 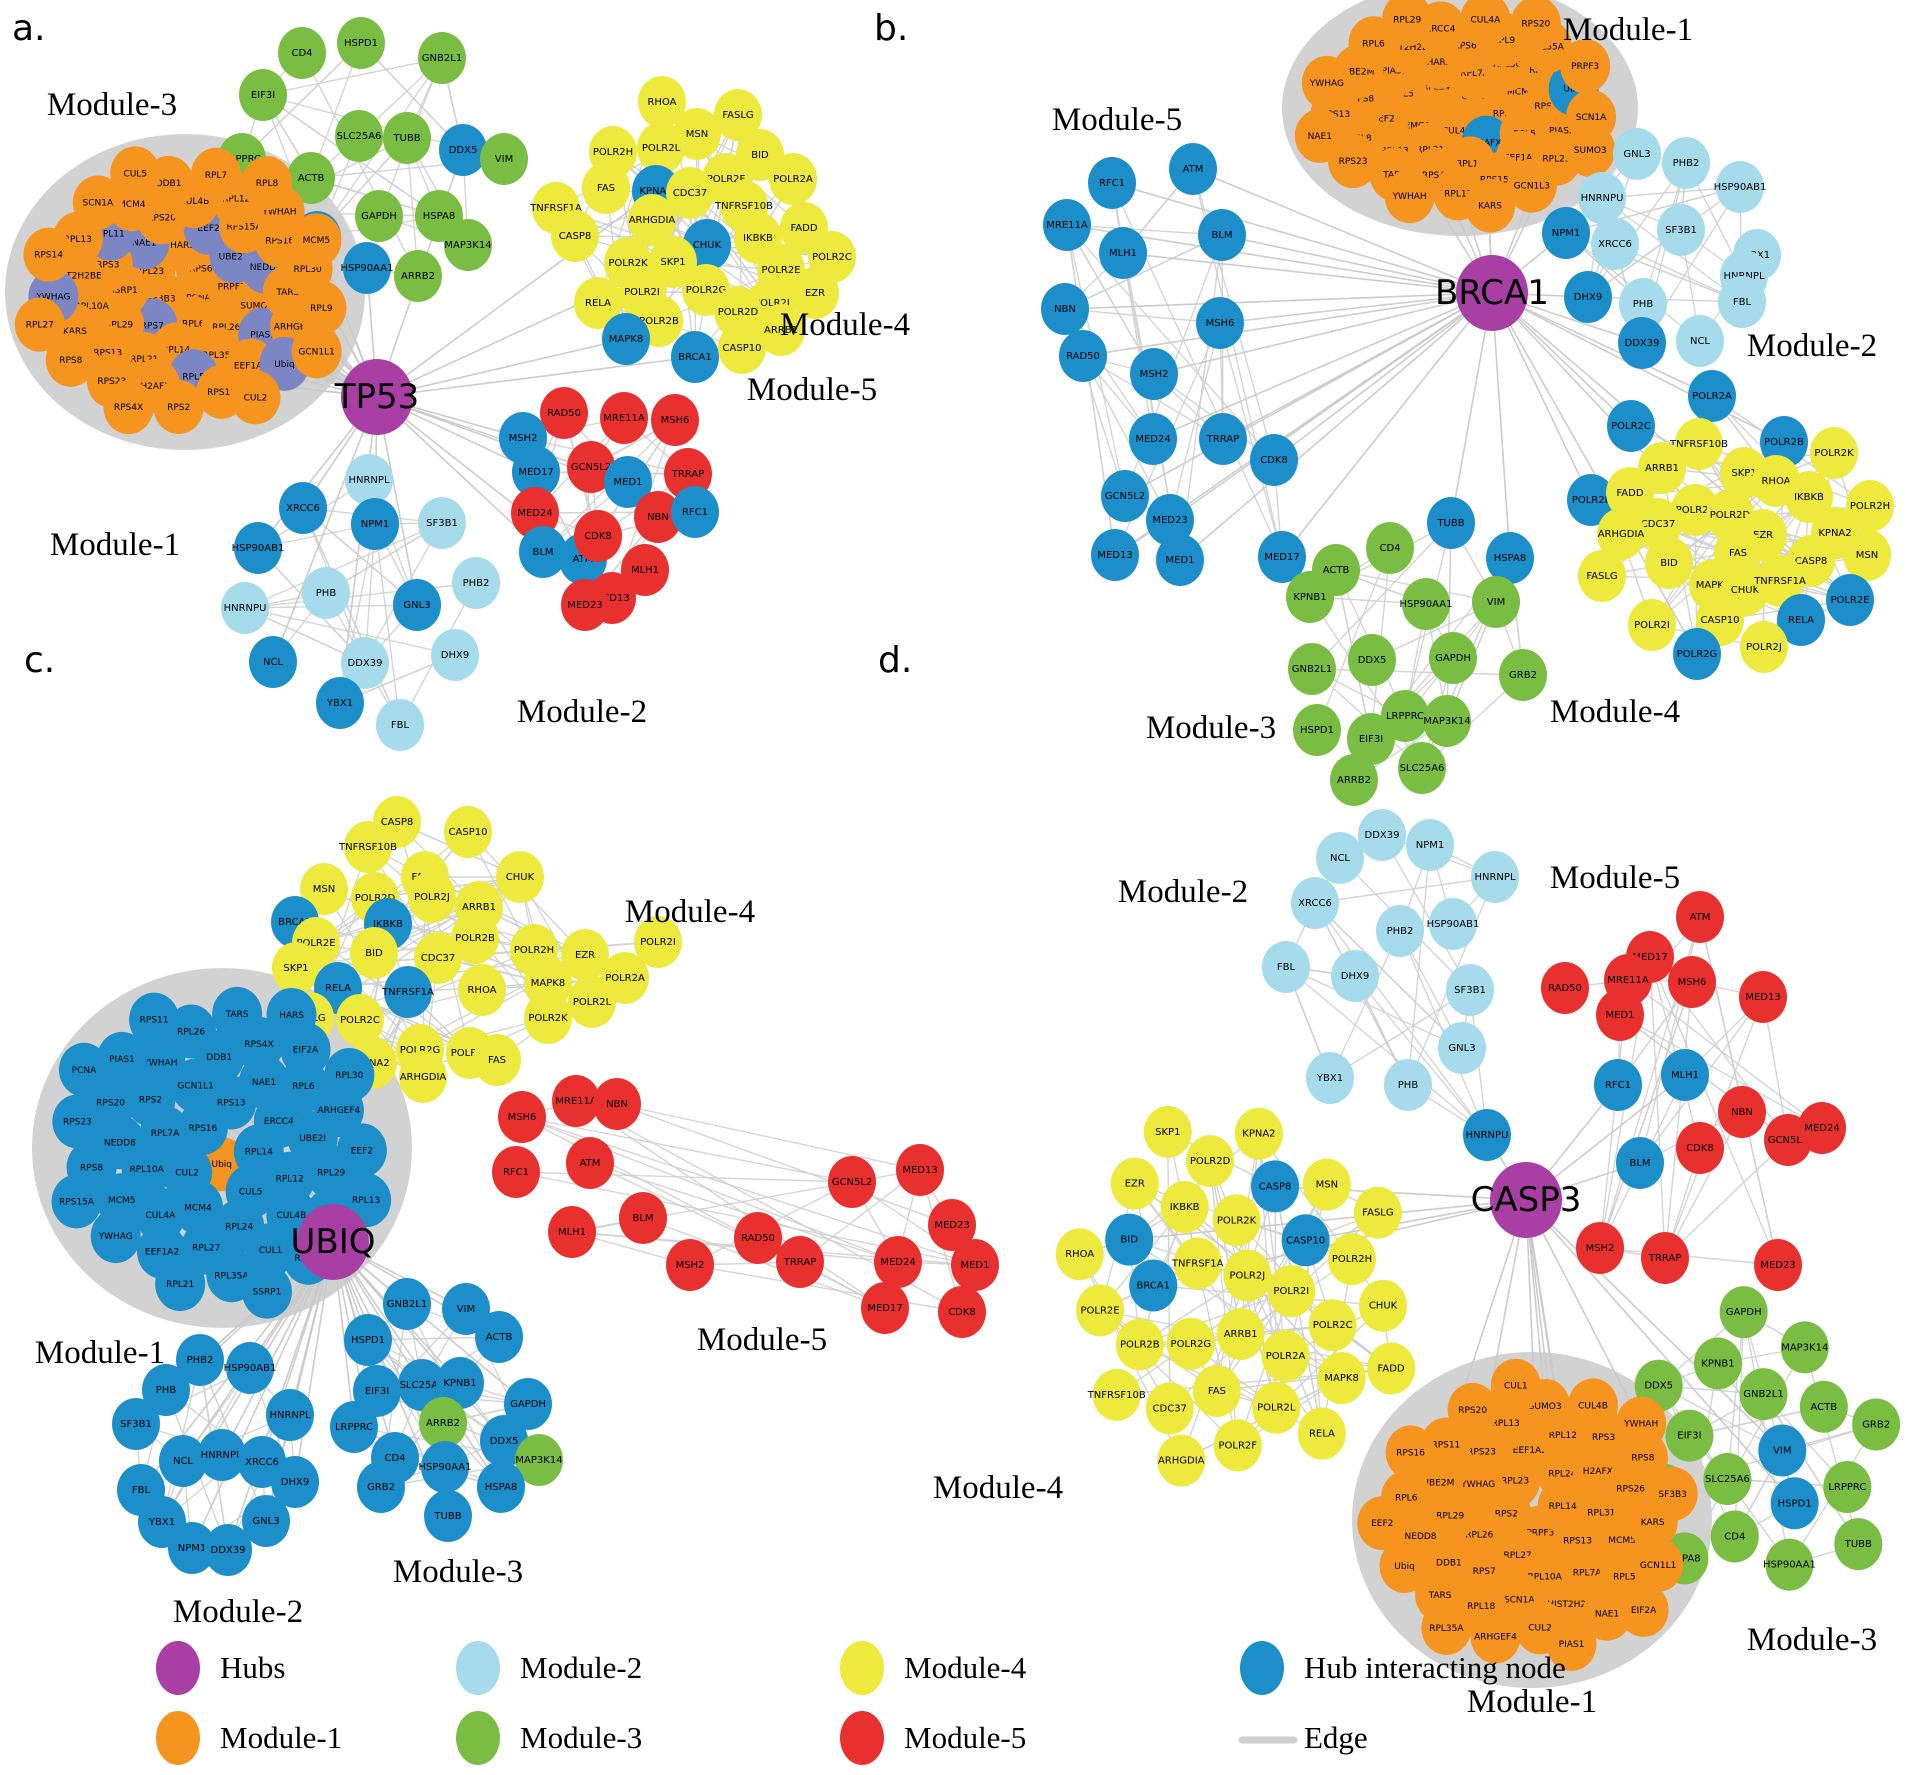 What do you see at coordinates (1652, 625) in the screenshot?
I see `node-circle-POLR2I` at bounding box center [1652, 625].